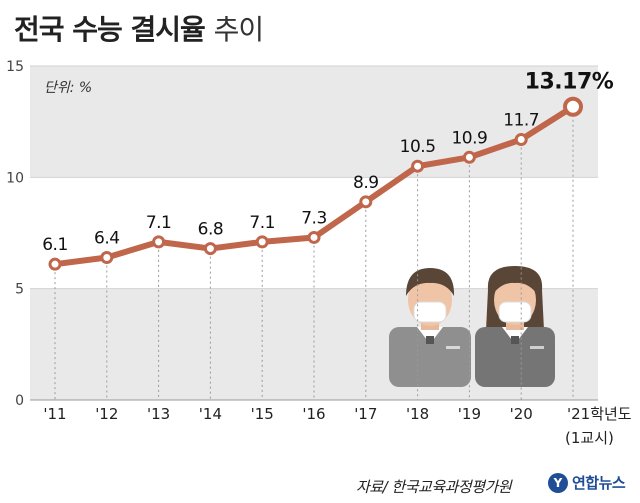 The image size is (640, 503). I want to click on y-axis-ticks: 0 5 10 15, so click(15, 234).